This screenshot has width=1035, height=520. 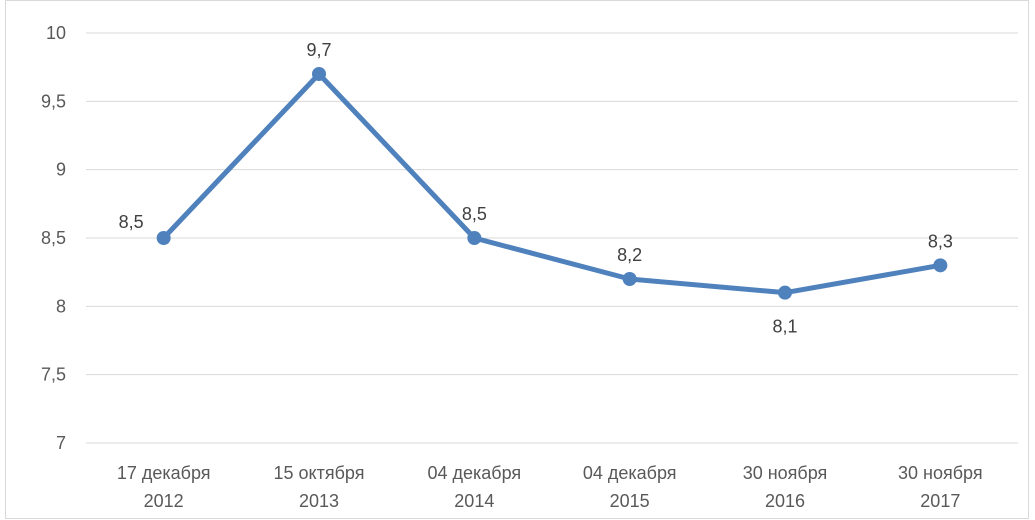 I want to click on data-label: 8,1, so click(x=784, y=327).